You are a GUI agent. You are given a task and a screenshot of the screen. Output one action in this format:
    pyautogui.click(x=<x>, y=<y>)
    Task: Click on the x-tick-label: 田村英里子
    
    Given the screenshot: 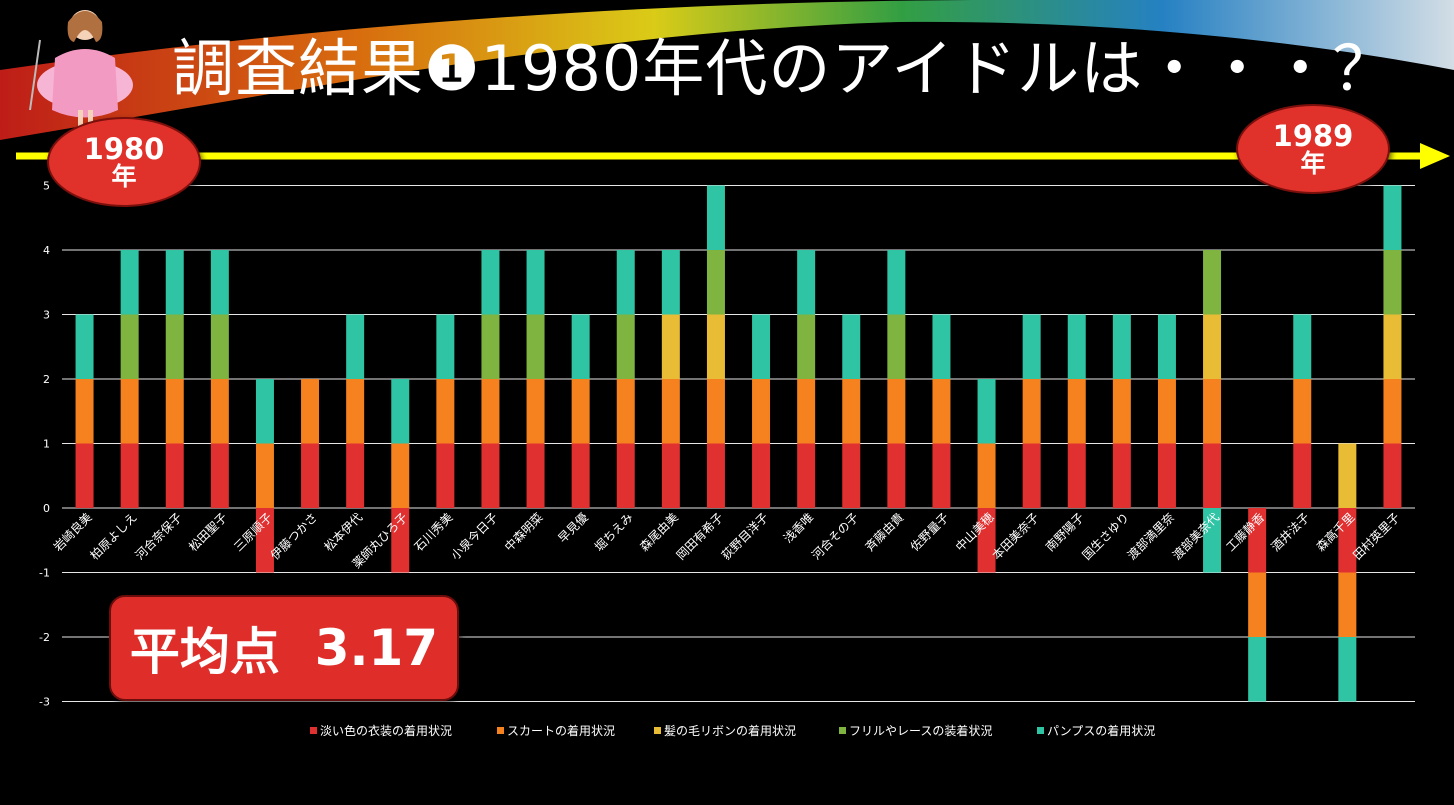 What is the action you would take?
    pyautogui.click(x=1376, y=536)
    